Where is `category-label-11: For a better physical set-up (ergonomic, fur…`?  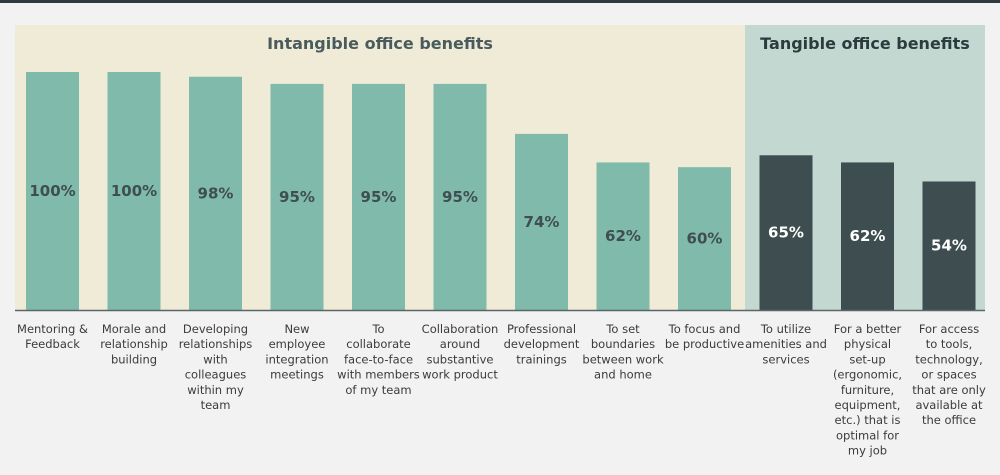
category-label-11: For a better physical set-up (ergonomic, fur… is located at coordinates (867, 390).